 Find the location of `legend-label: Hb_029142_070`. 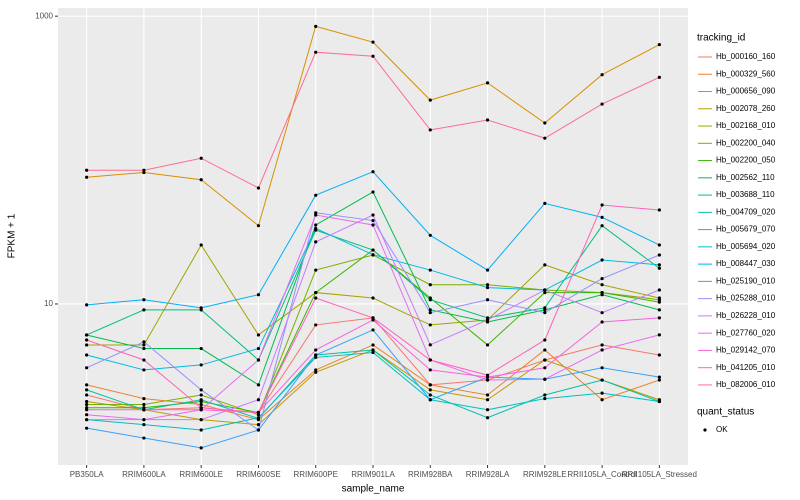

legend-label: Hb_029142_070 is located at coordinates (746, 350).